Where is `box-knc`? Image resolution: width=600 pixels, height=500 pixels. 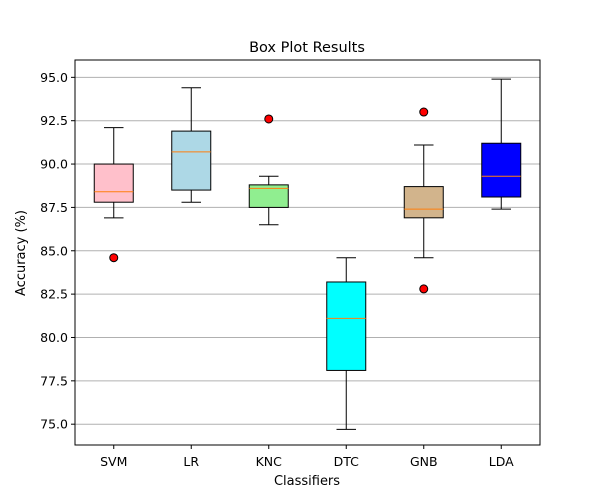 box-knc is located at coordinates (268, 170).